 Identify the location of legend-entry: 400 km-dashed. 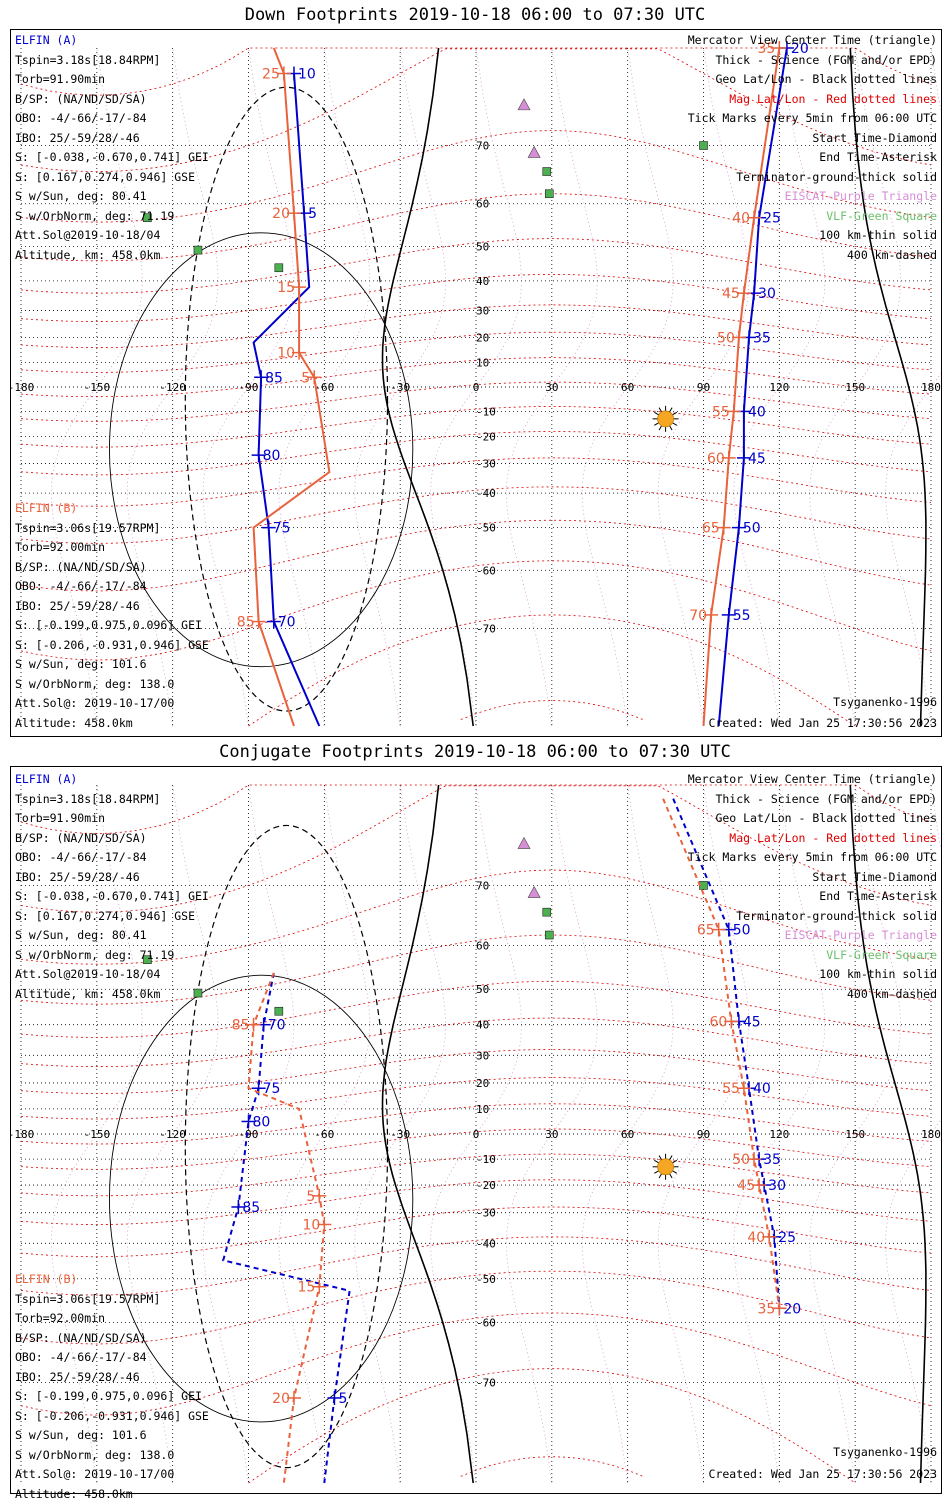
(812, 256).